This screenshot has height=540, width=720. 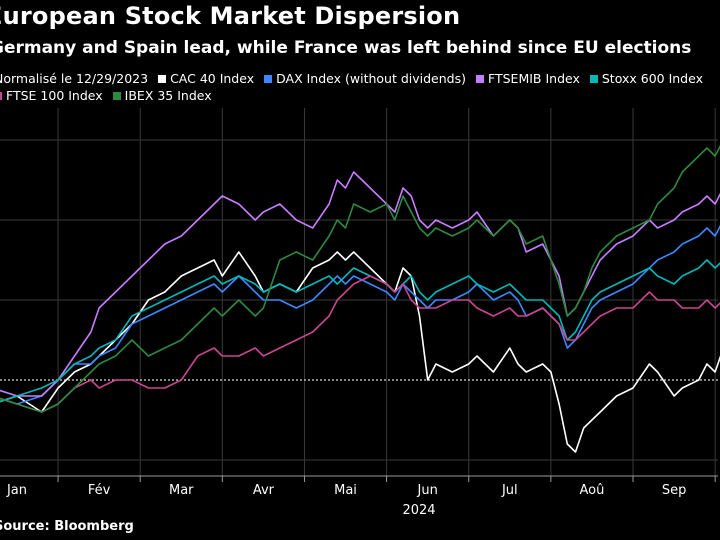 What do you see at coordinates (674, 490) in the screenshot?
I see `x-tick-label: Sep` at bounding box center [674, 490].